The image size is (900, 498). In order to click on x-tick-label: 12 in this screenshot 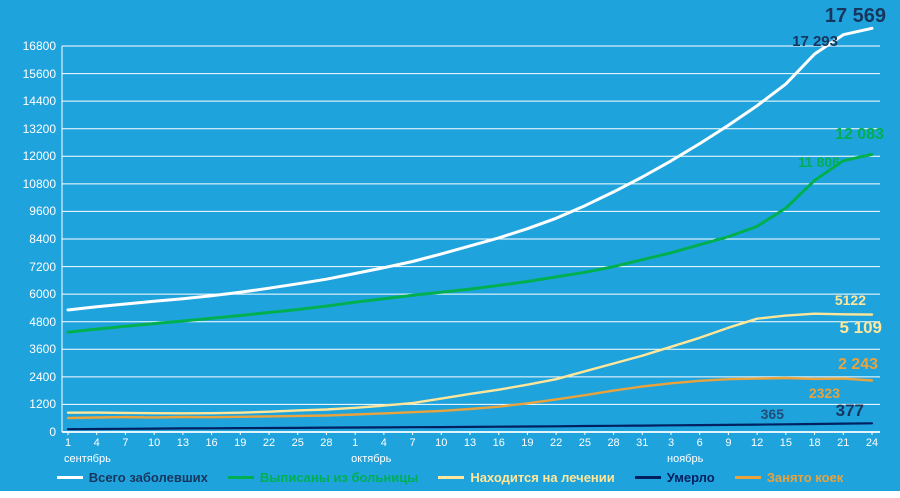, I will do `click(757, 443)`.